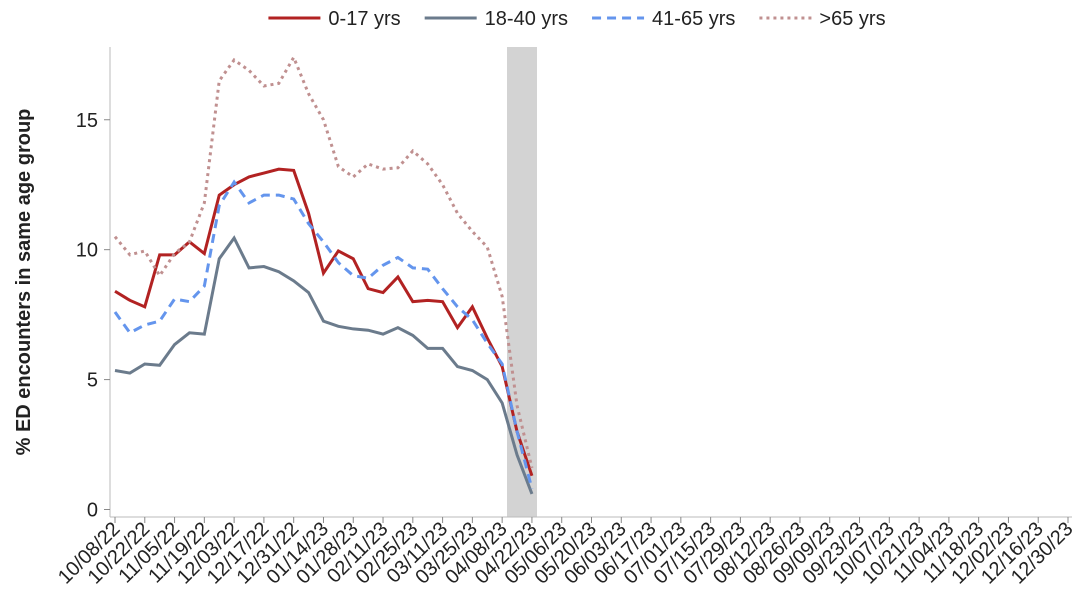  I want to click on legend: 0-17 yrs 18-40 yrs 41-65 yrs >65 yrs, so click(577, 19).